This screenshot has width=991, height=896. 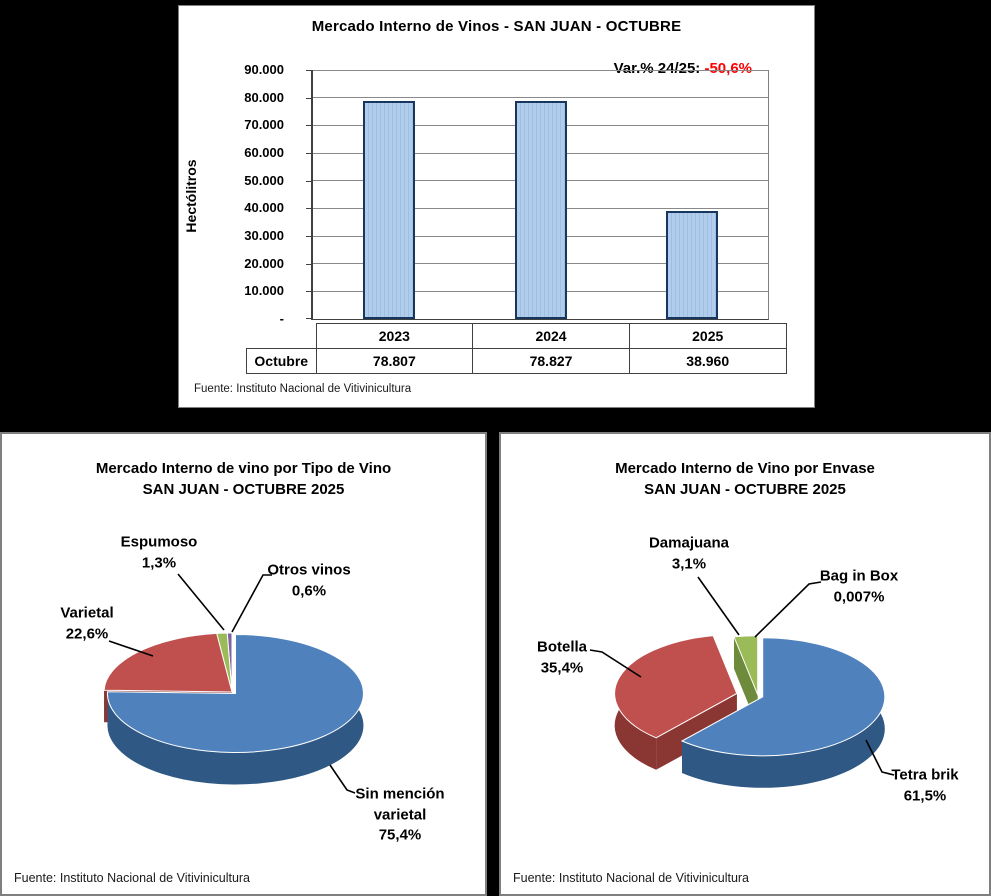 What do you see at coordinates (692, 265) in the screenshot?
I see `bar-2025` at bounding box center [692, 265].